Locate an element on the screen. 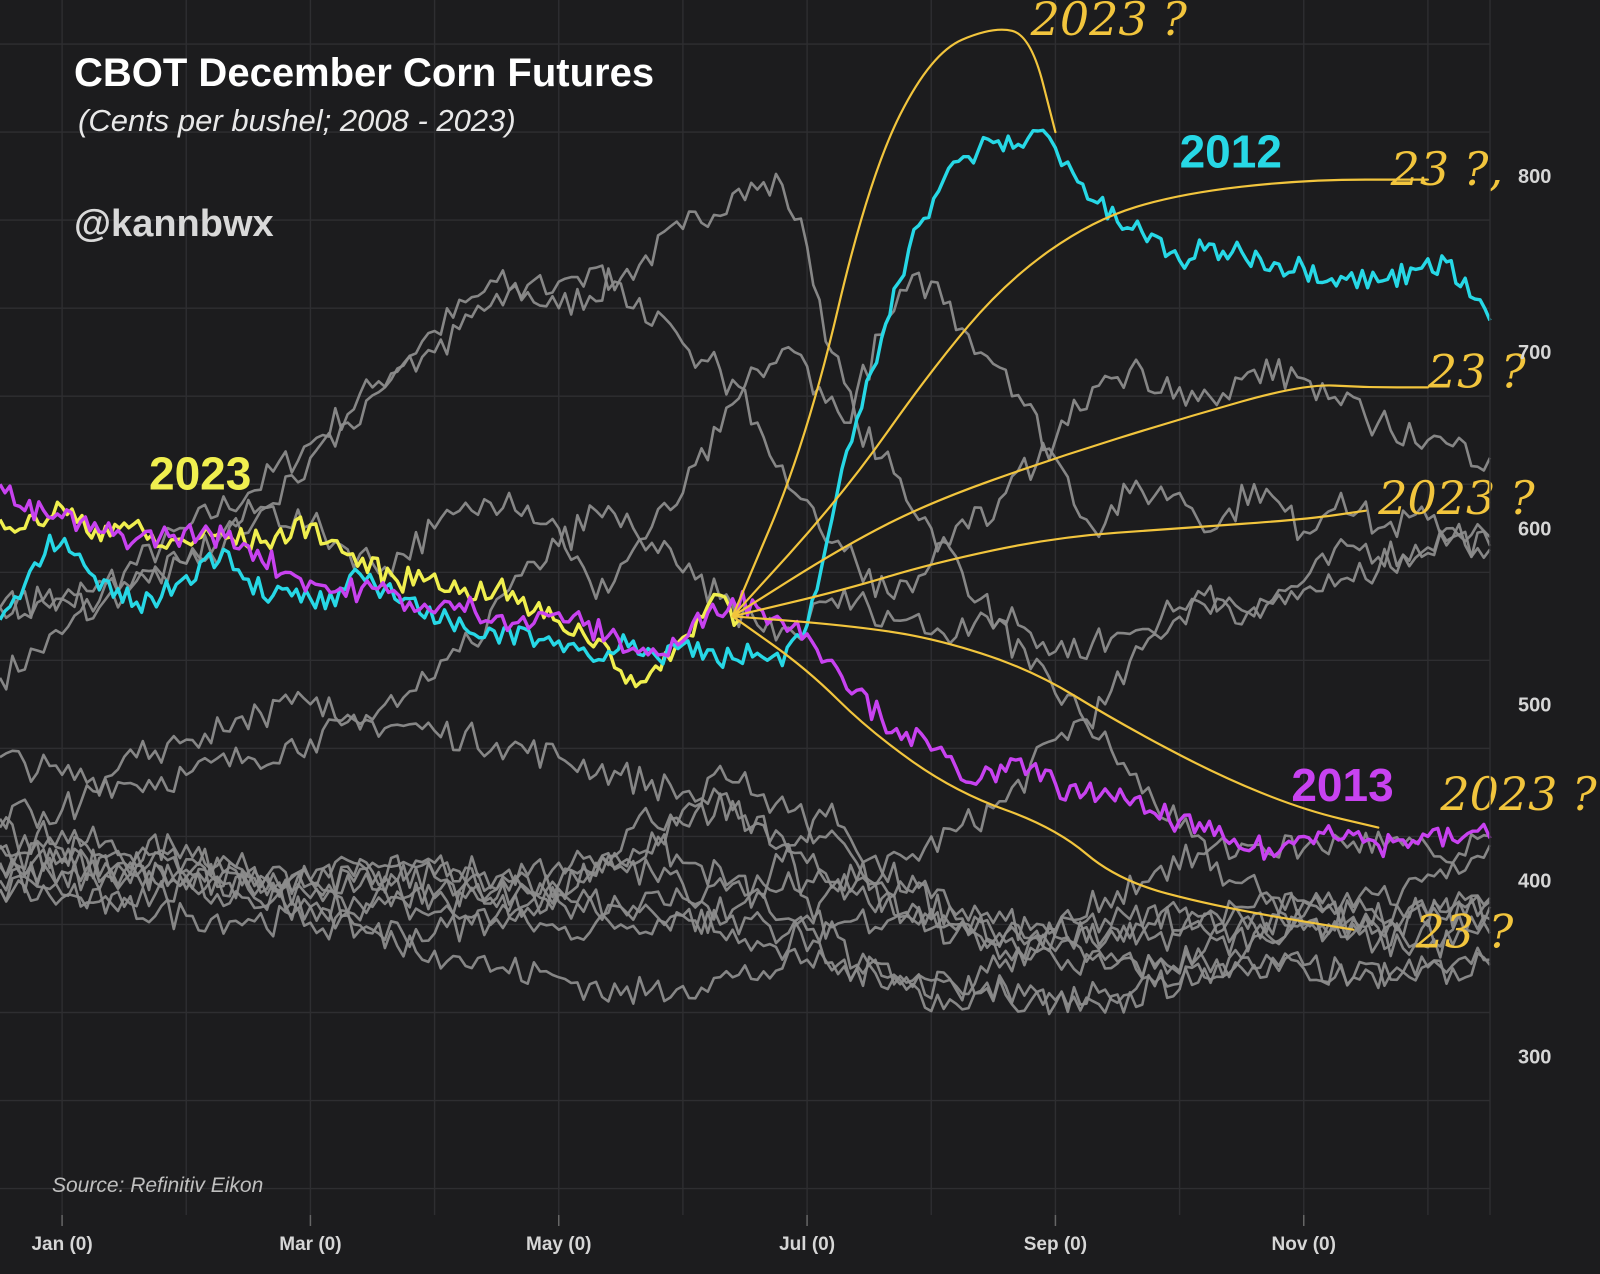 The height and width of the screenshot is (1274, 1600). x-tick-label: Mar (0) is located at coordinates (310, 1244).